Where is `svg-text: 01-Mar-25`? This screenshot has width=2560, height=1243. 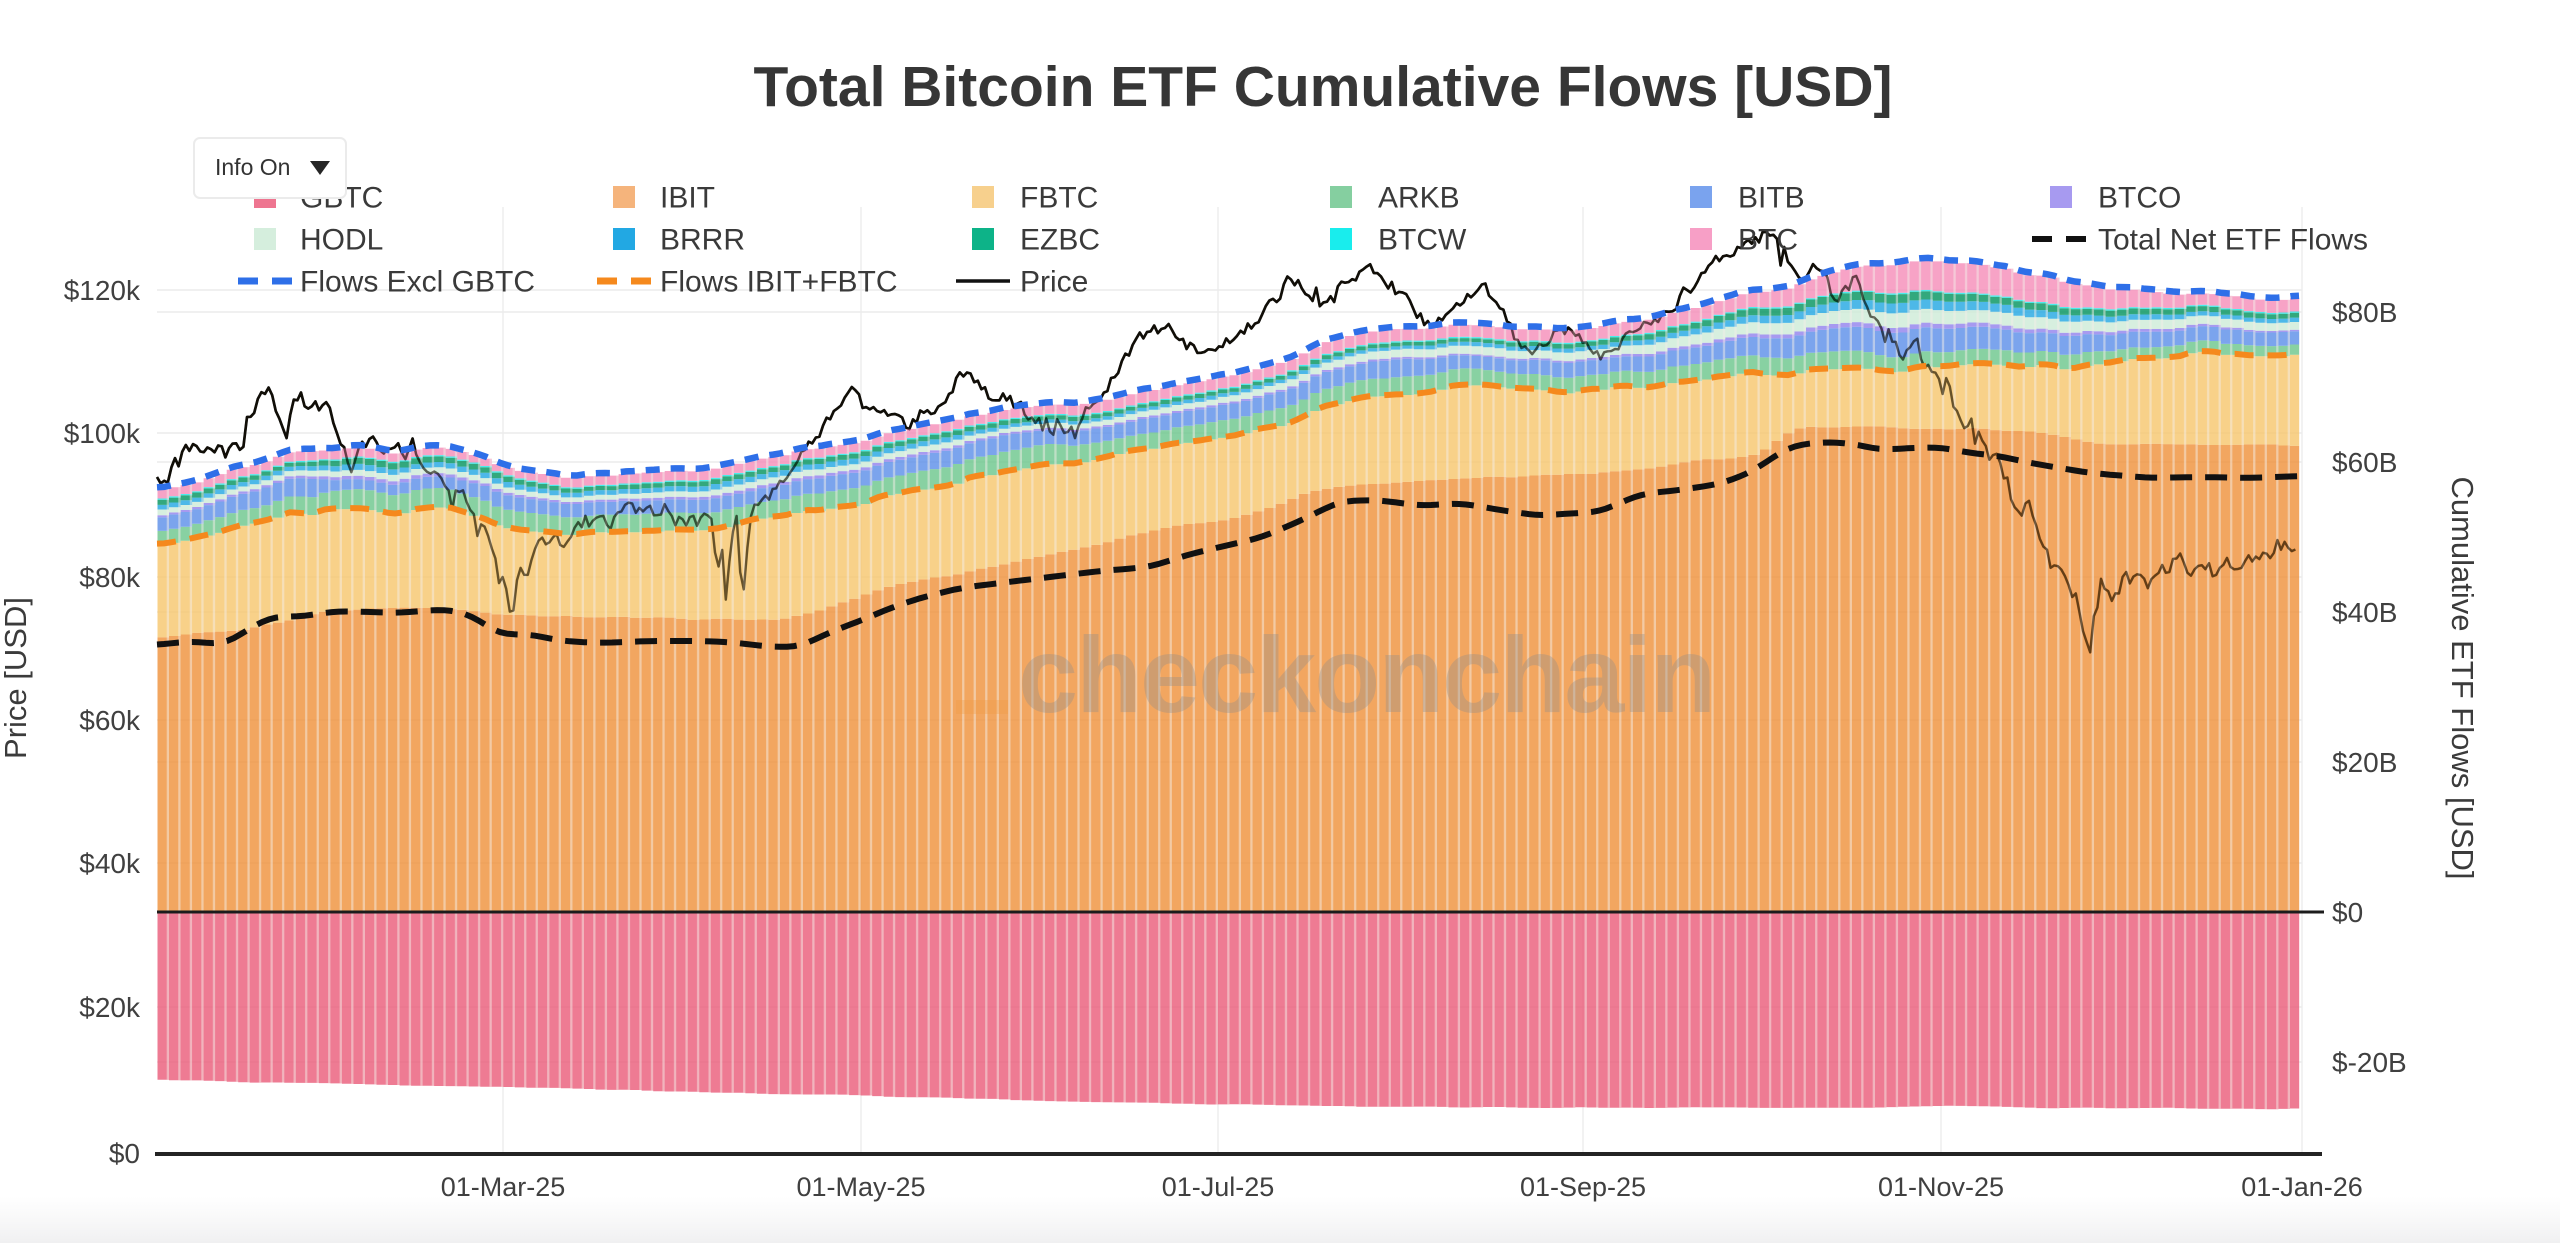
svg-text: 01-Mar-25 is located at coordinates (503, 1187).